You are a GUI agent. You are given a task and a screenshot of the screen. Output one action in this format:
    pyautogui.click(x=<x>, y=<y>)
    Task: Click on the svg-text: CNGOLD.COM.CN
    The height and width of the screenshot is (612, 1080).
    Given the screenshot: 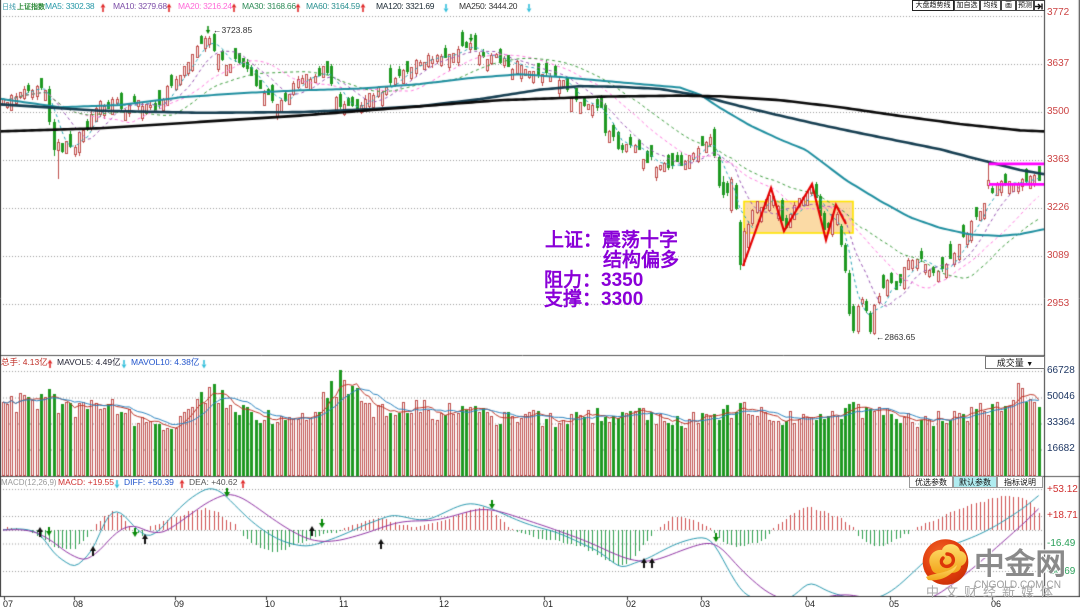 What is the action you would take?
    pyautogui.click(x=1017, y=585)
    